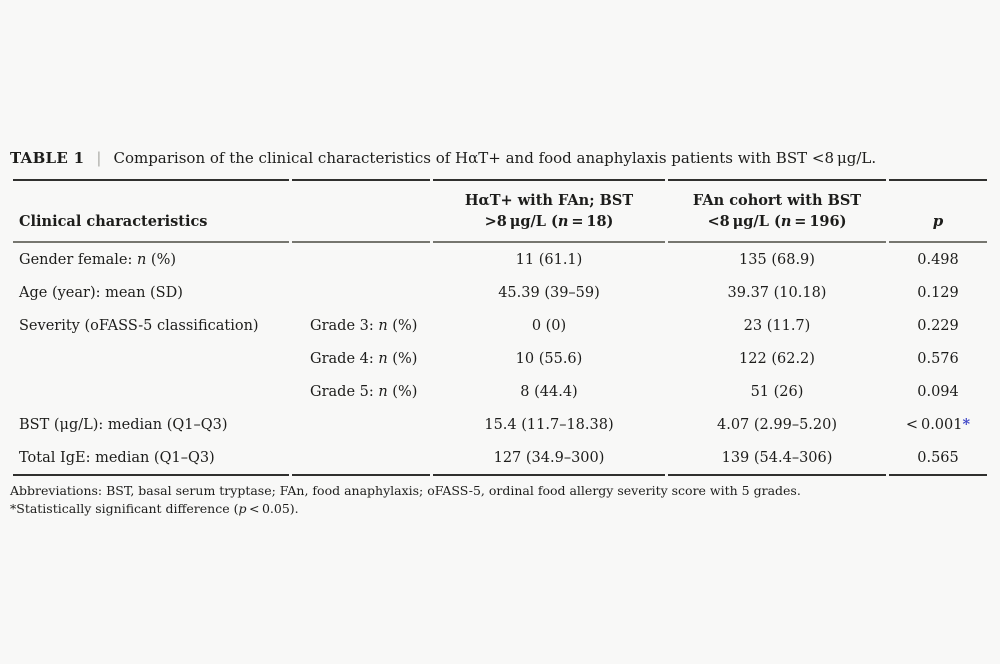 Image resolution: width=1000 pixels, height=664 pixels. Describe the element at coordinates (123, 424) in the screenshot. I see `row-label-text: BST (μg/L): median (Q1–Q3)` at that location.